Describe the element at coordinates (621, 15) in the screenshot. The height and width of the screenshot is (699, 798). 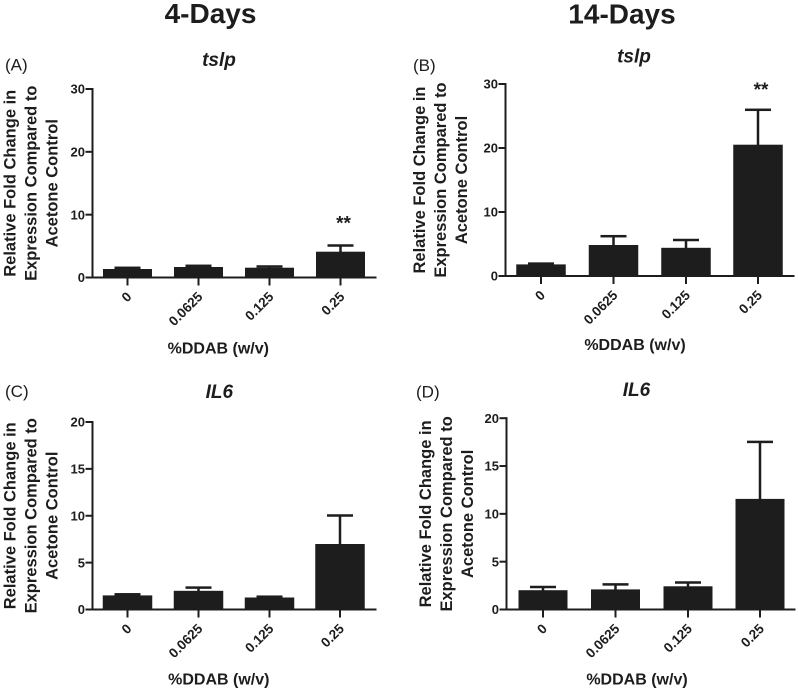
I see `svg-text: 14-Days` at that location.